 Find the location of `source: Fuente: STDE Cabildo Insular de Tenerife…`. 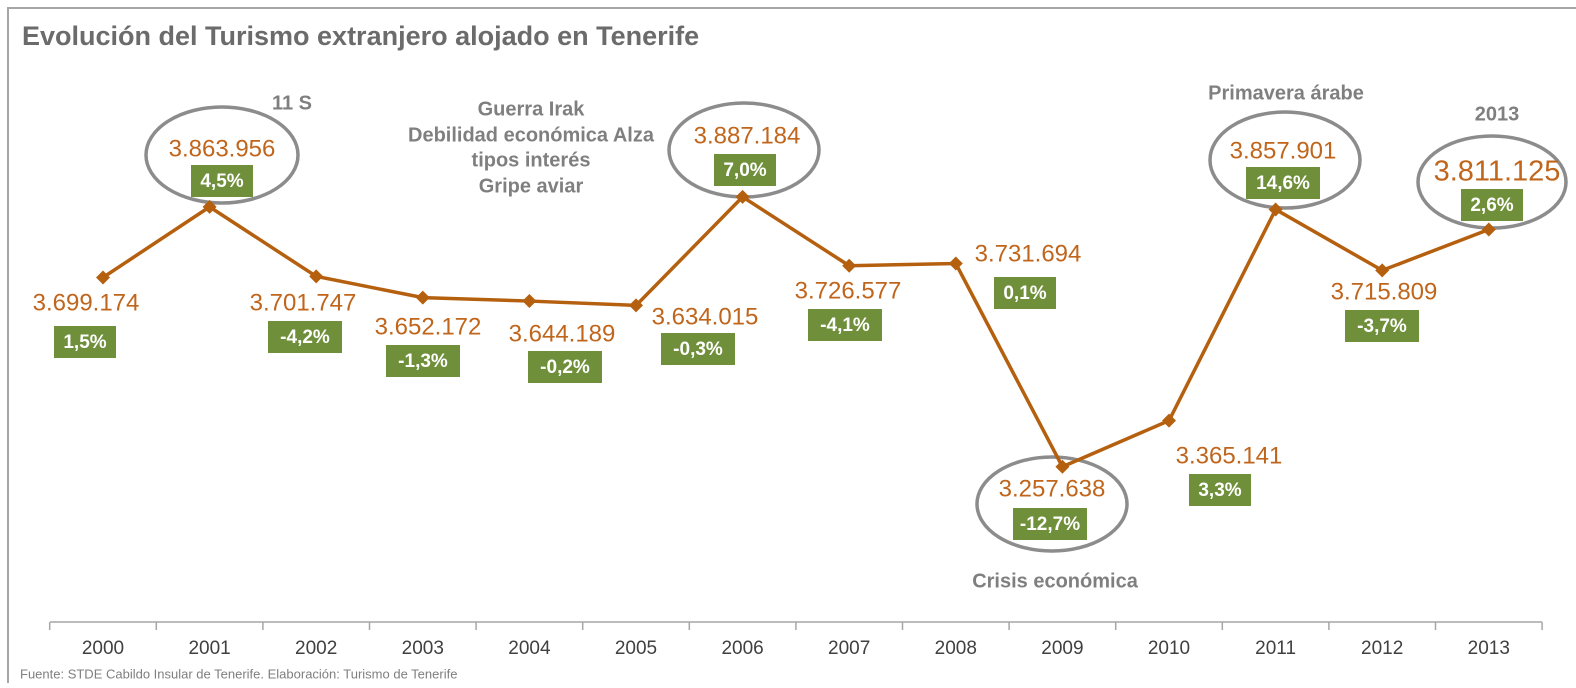

source: Fuente: STDE Cabildo Insular de Tenerife… is located at coordinates (238, 673).